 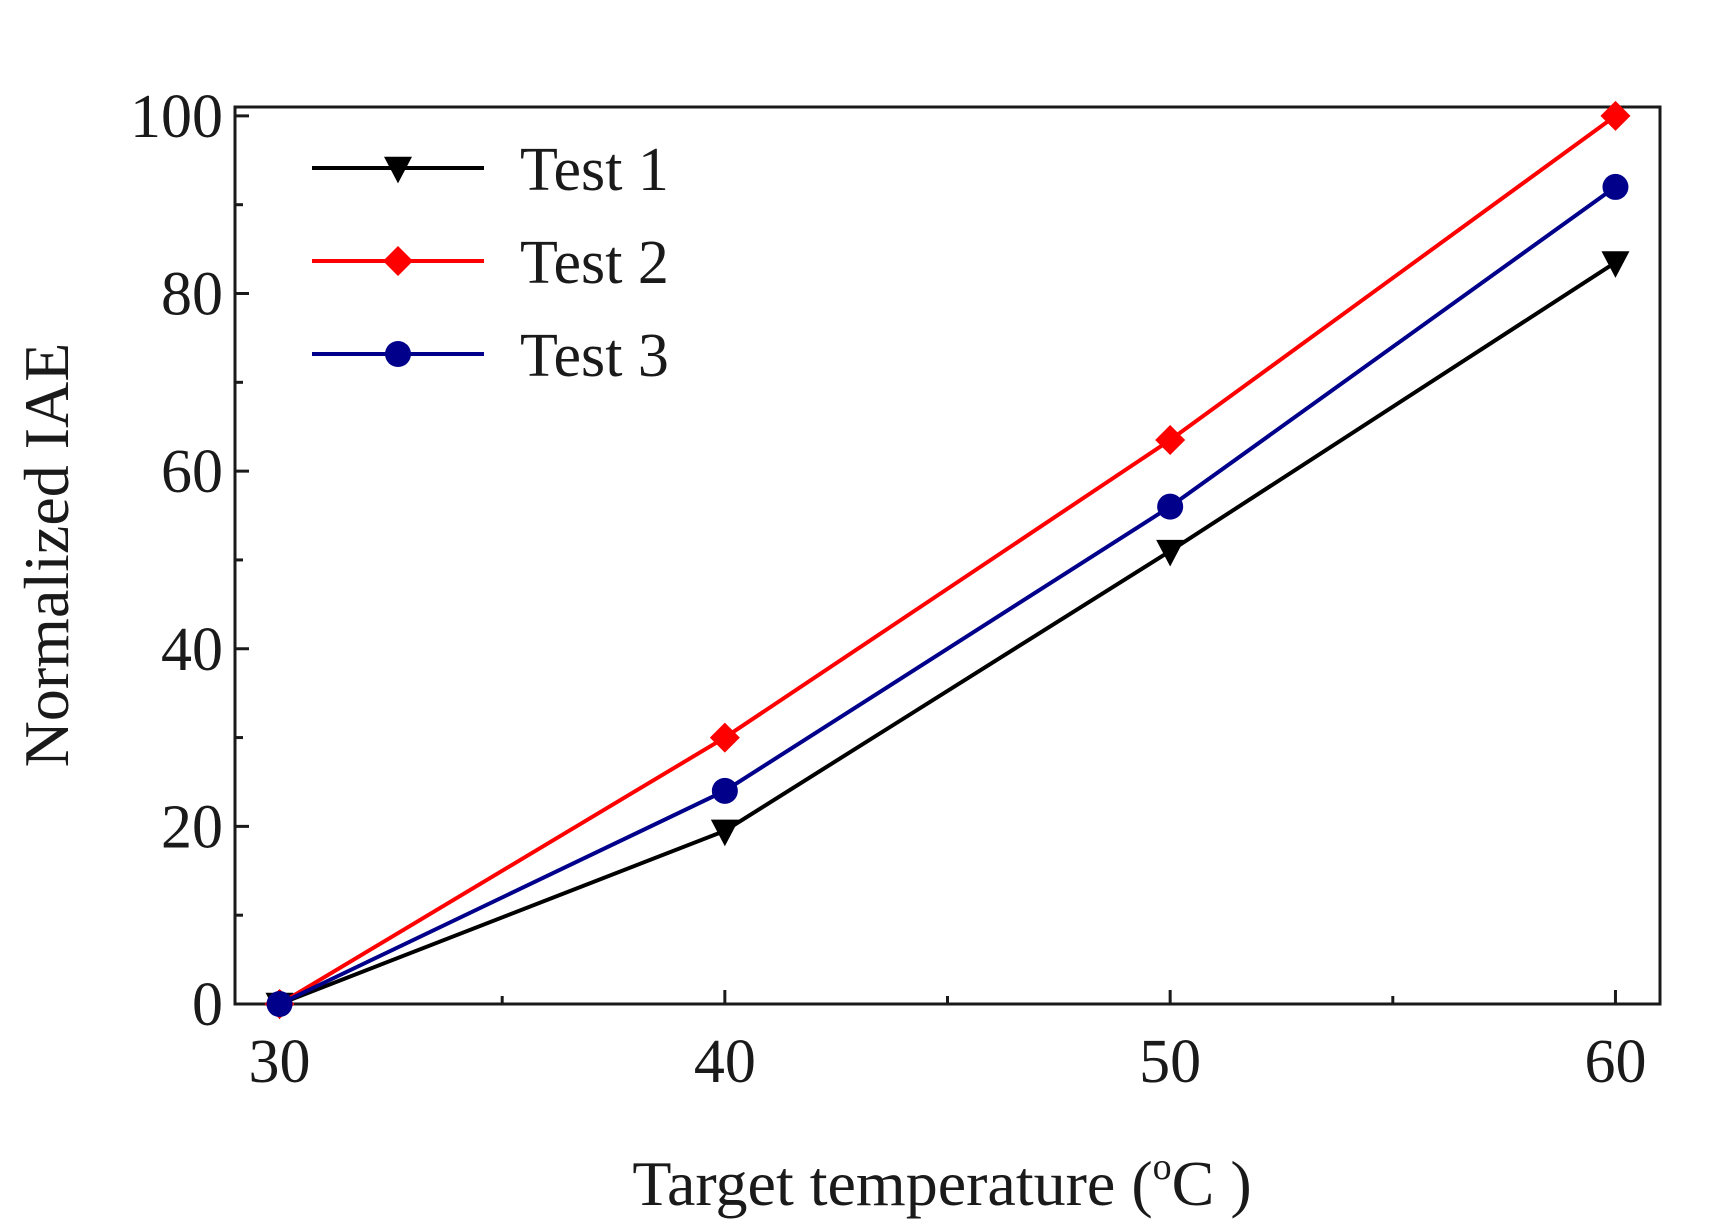 I want to click on x-tick-label: 50, so click(x=1170, y=1062).